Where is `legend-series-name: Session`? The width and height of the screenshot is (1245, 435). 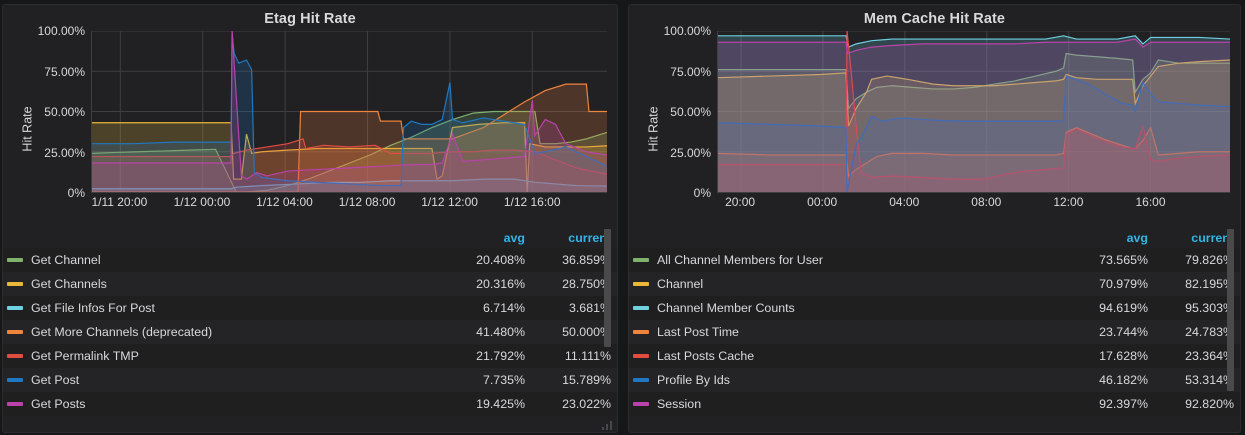 legend-series-name: Session is located at coordinates (848, 404).